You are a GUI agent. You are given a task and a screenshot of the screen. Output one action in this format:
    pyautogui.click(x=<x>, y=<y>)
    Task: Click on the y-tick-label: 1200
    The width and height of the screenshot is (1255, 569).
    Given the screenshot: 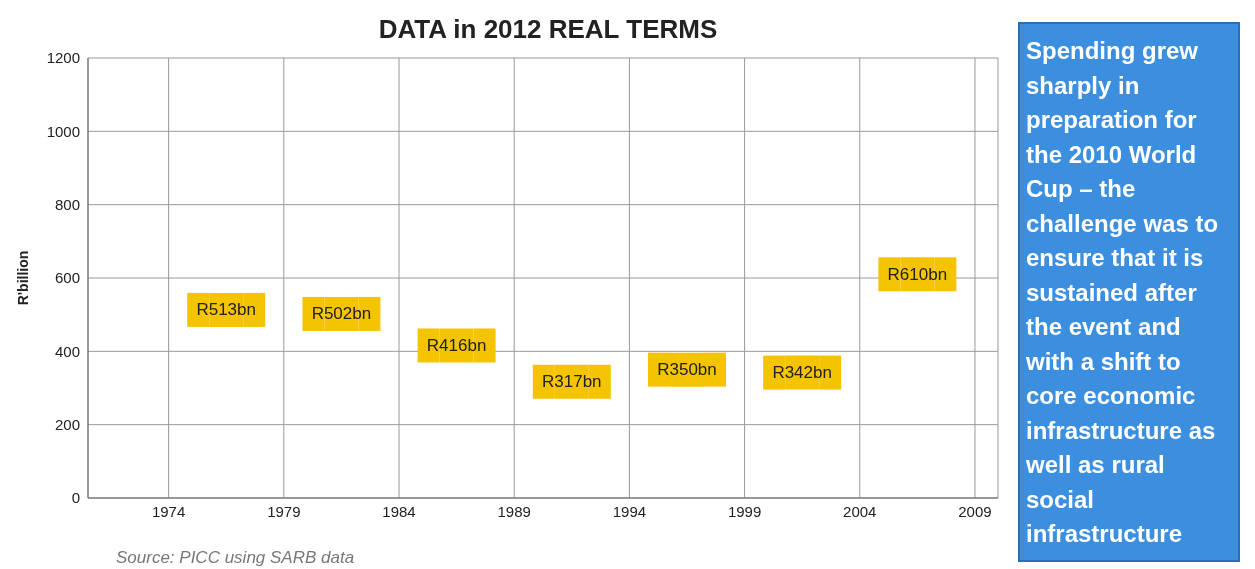 What is the action you would take?
    pyautogui.click(x=63, y=58)
    